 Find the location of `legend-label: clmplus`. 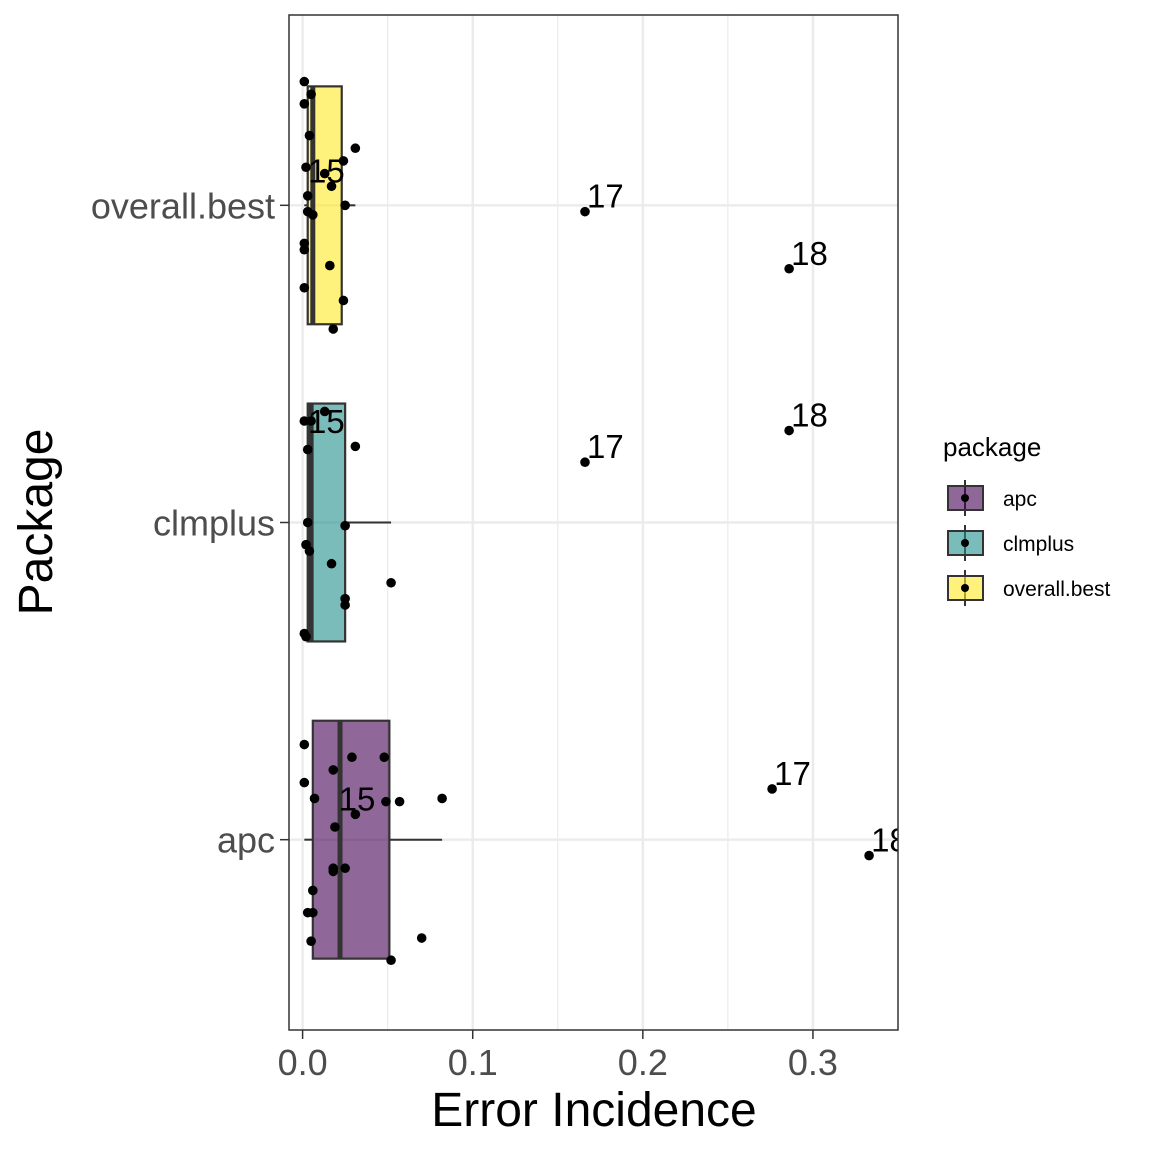

legend-label: clmplus is located at coordinates (1038, 544).